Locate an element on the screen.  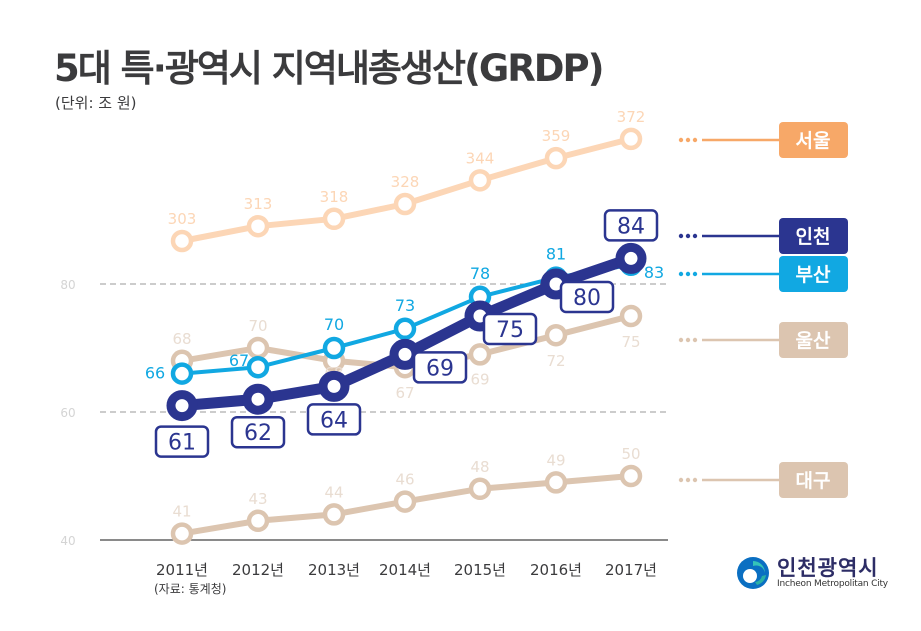
daegu-data-label: 46 is located at coordinates (404, 480).